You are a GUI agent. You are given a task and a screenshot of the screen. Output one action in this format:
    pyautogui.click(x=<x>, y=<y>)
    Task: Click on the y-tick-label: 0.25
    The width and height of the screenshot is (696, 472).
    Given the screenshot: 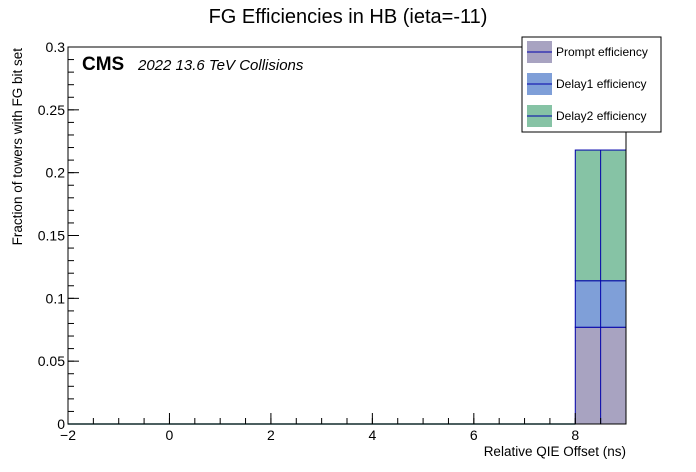 What is the action you would take?
    pyautogui.click(x=51, y=110)
    